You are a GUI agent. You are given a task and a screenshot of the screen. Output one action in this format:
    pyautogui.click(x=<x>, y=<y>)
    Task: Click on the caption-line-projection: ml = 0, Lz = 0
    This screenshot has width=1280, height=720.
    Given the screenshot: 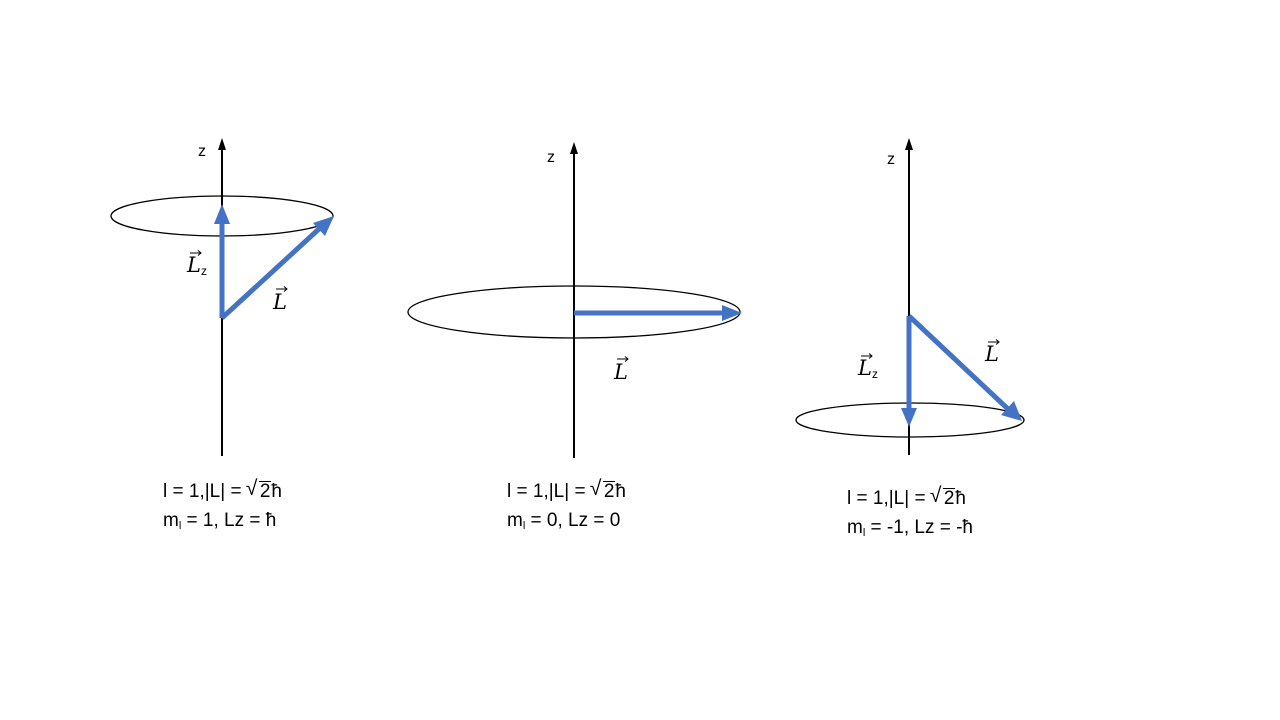 What is the action you would take?
    pyautogui.click(x=564, y=521)
    